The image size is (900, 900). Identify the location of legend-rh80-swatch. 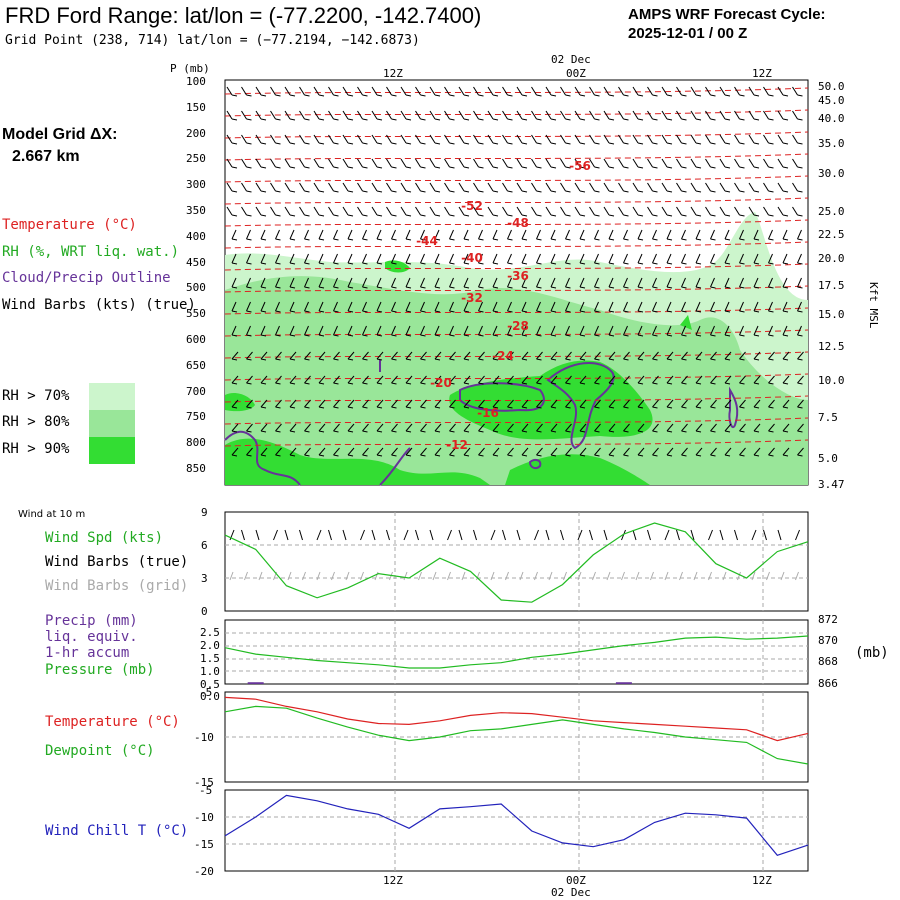
(112, 423).